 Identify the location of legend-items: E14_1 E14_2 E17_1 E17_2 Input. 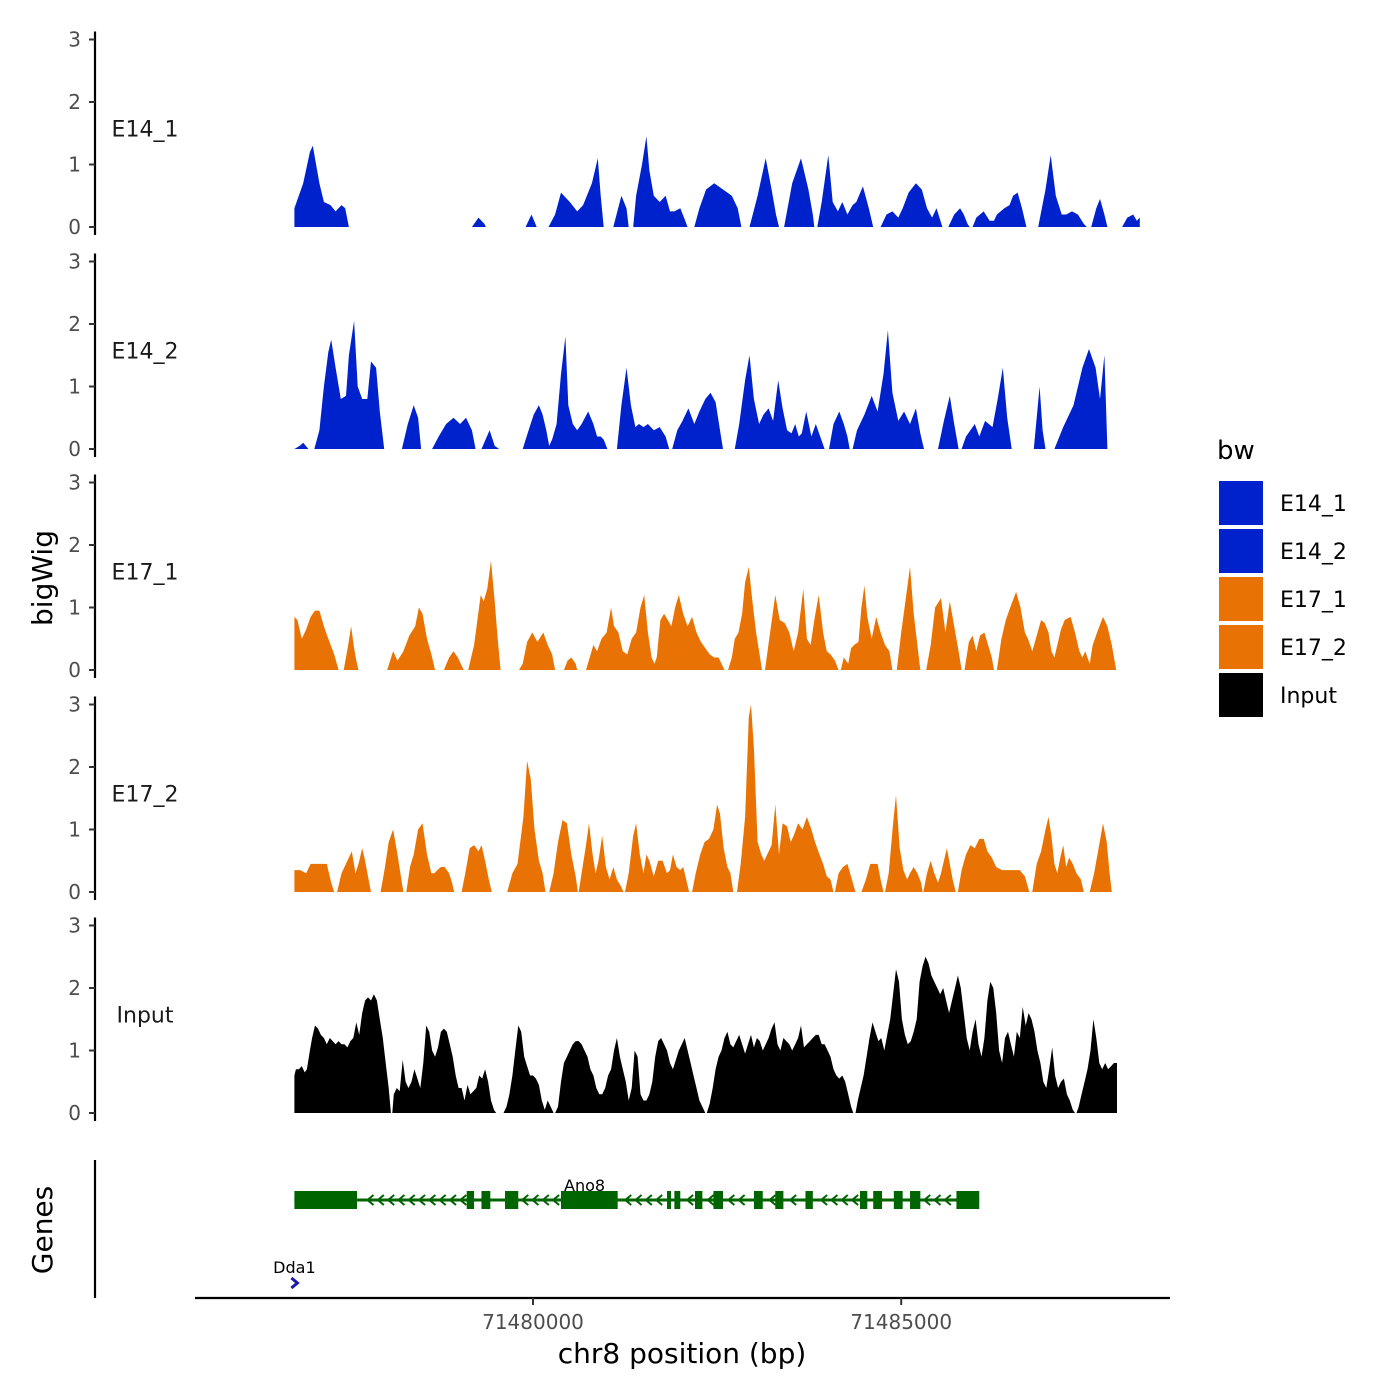
(1283, 599).